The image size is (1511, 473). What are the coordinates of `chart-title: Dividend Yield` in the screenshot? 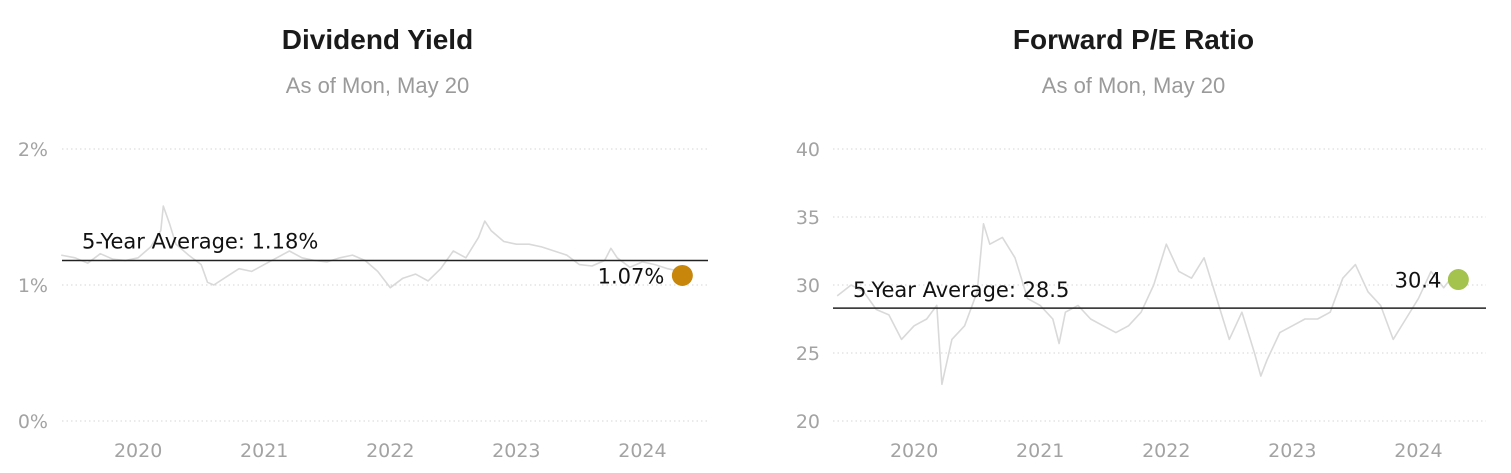 It's located at (377, 39).